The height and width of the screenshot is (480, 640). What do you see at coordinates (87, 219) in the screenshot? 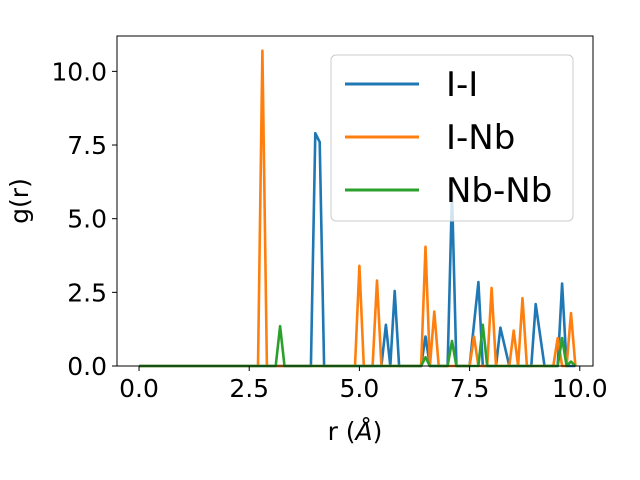
I see `y-tick-label: 5.0` at bounding box center [87, 219].